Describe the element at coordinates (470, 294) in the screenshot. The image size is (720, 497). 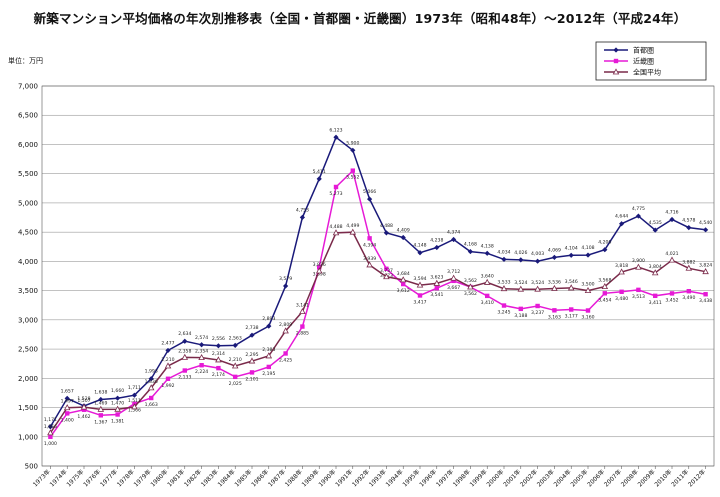
I see `data-label: 3,562` at that location.